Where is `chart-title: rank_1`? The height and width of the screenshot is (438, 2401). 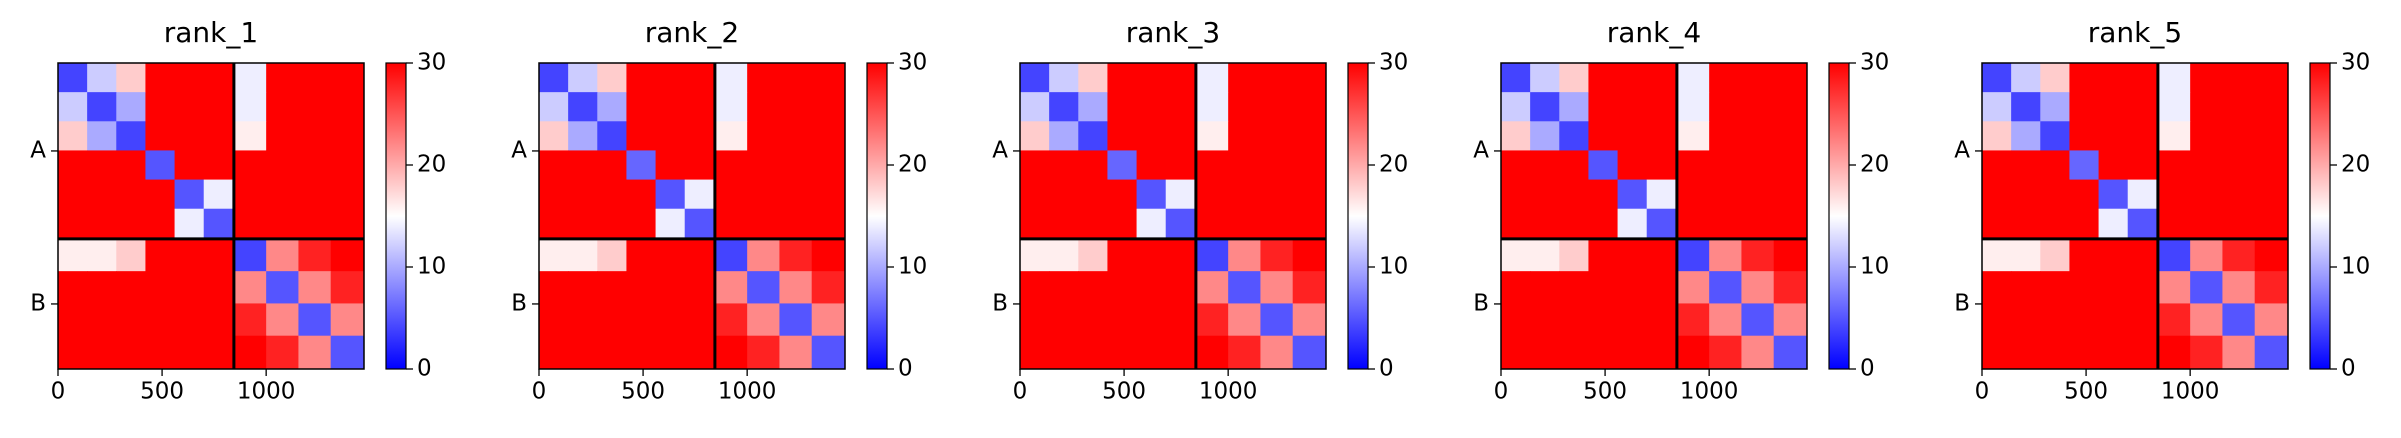 chart-title: rank_1 is located at coordinates (211, 32).